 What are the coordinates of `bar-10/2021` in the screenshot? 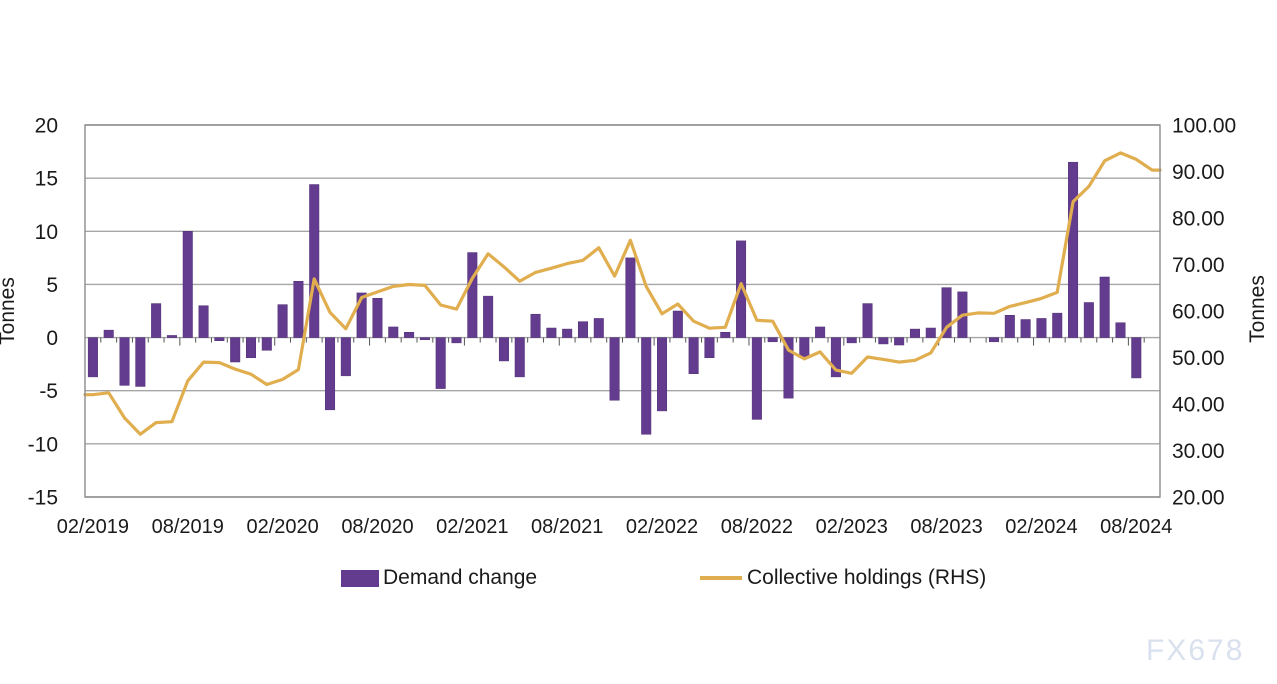 It's located at (598, 328).